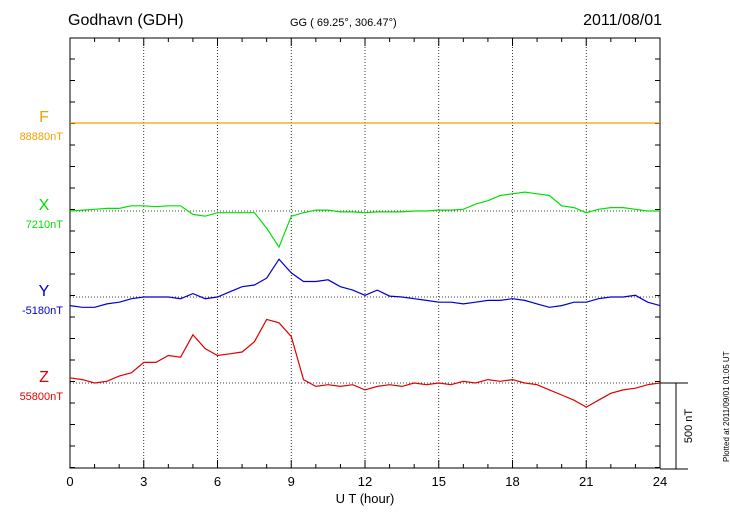  Describe the element at coordinates (44, 291) in the screenshot. I see `series-label-Y: Y` at that location.